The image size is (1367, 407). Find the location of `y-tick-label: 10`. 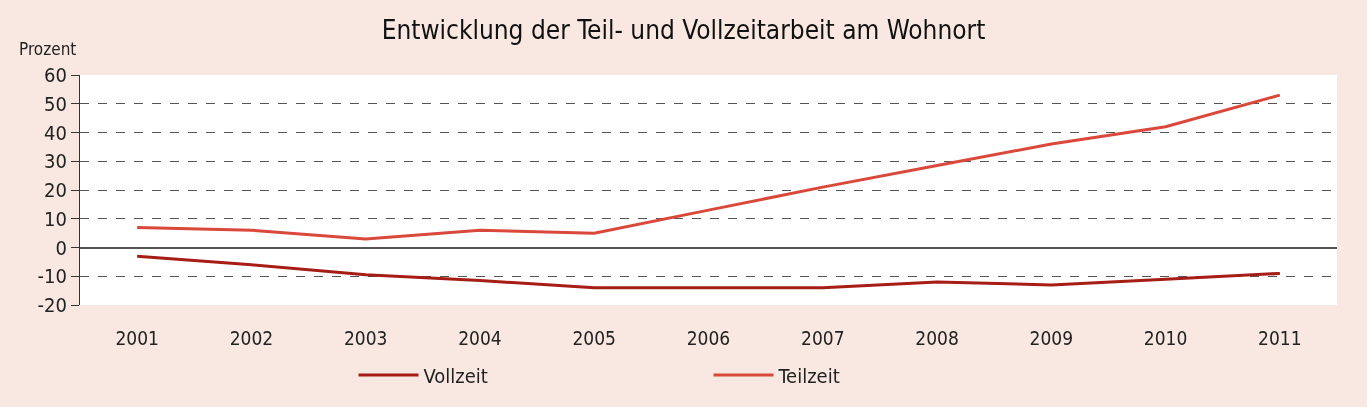

y-tick-label: 10 is located at coordinates (55, 218).